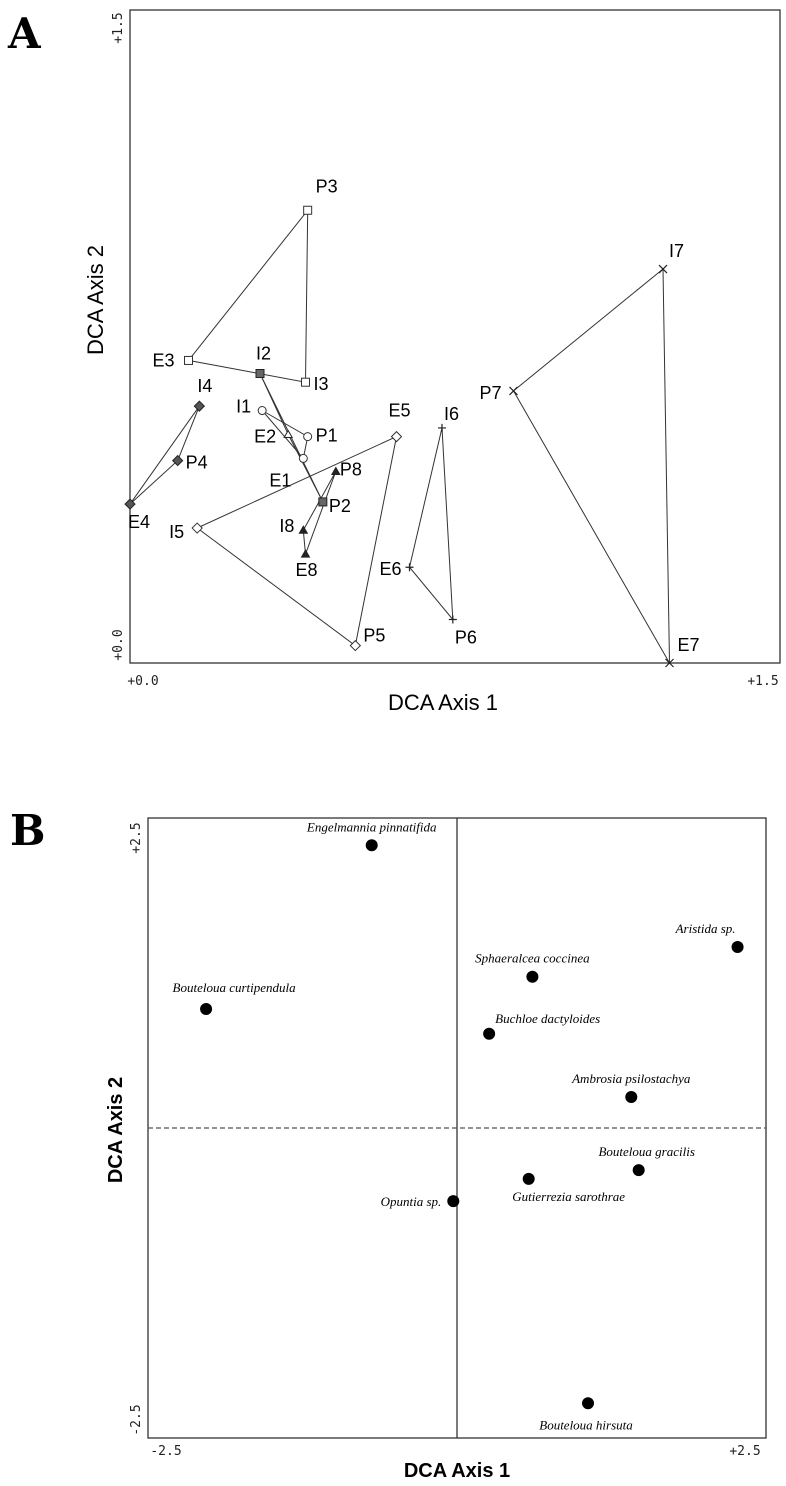  I want to click on panel-a-point-p7, so click(513, 391).